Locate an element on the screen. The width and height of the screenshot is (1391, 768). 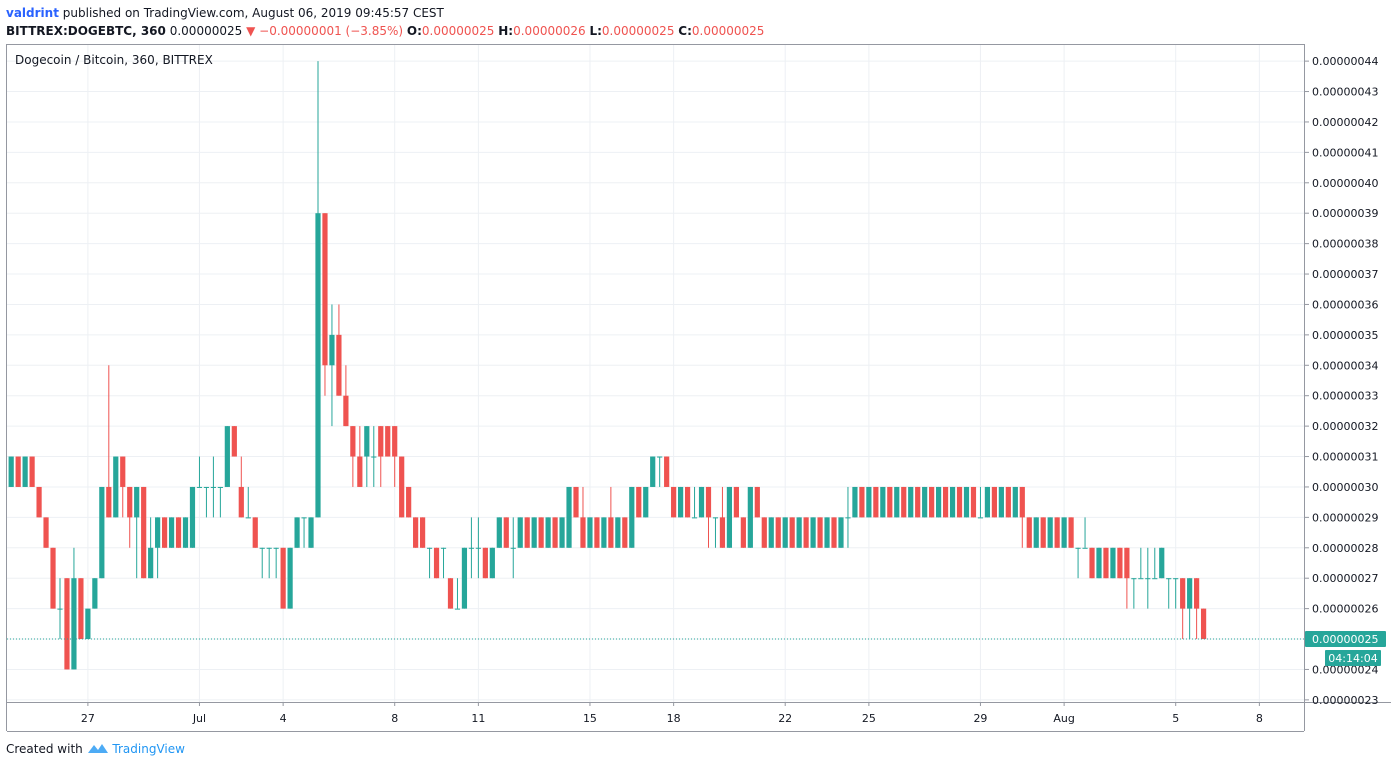
brand: TradingView is located at coordinates (148, 749).